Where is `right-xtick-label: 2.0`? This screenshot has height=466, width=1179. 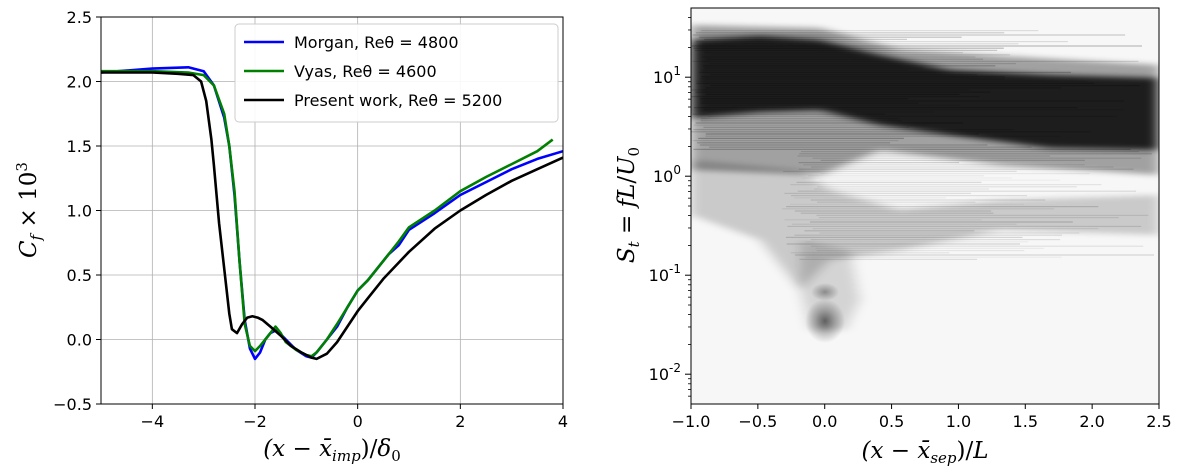
right-xtick-label: 2.0 is located at coordinates (1091, 421).